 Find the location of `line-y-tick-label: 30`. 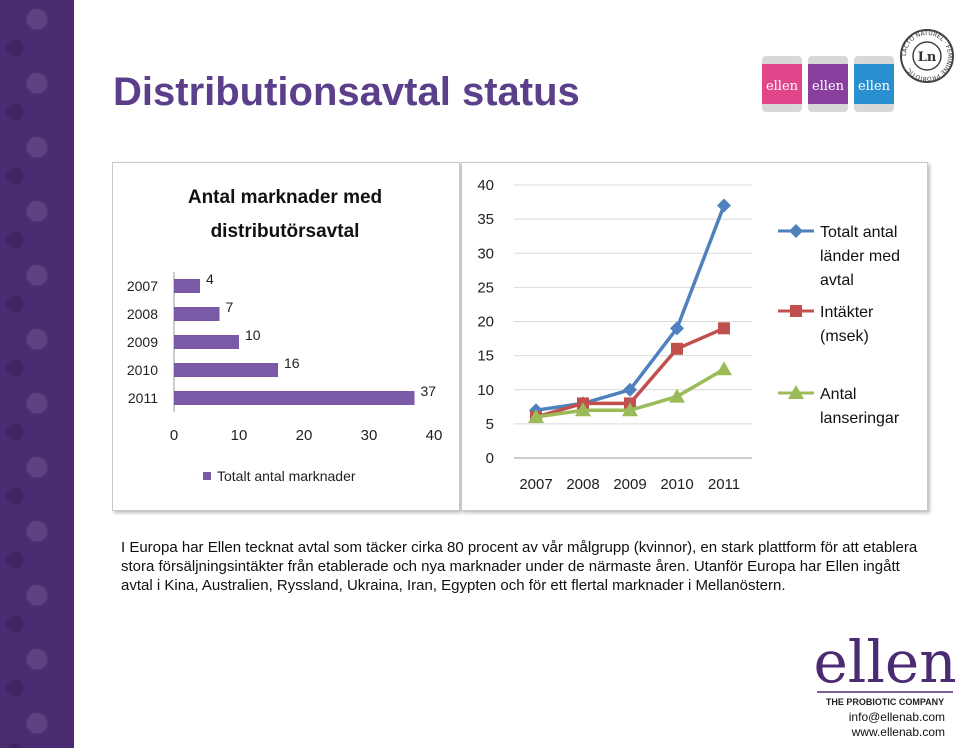

line-y-tick-label: 30 is located at coordinates (485, 253).